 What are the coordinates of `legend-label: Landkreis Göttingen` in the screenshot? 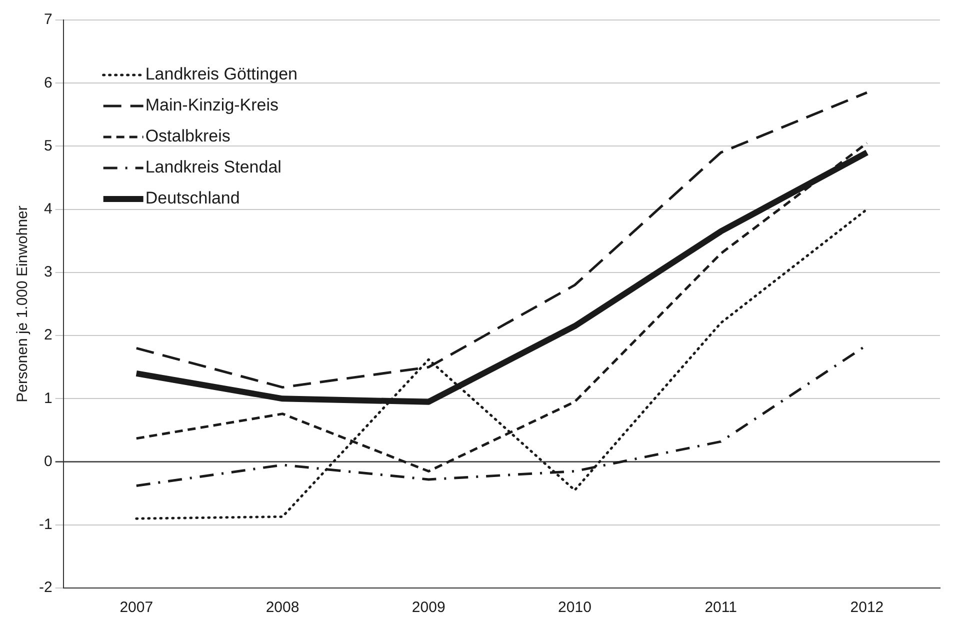 It's located at (221, 74).